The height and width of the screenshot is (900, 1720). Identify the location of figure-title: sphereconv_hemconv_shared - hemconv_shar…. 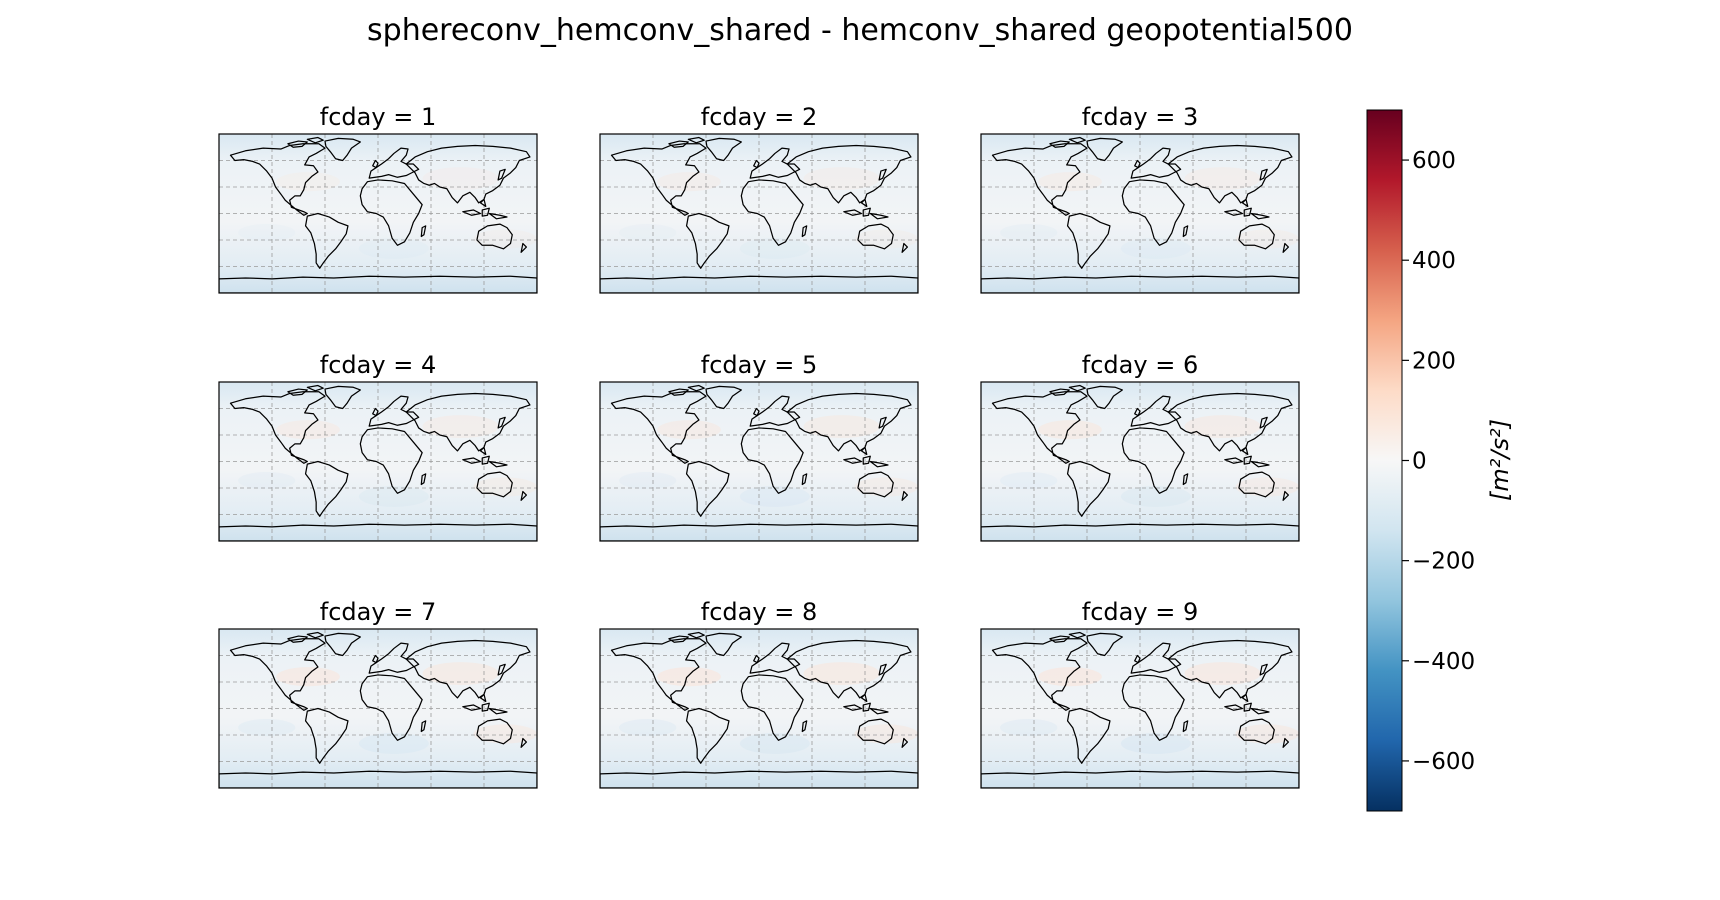
(860, 30).